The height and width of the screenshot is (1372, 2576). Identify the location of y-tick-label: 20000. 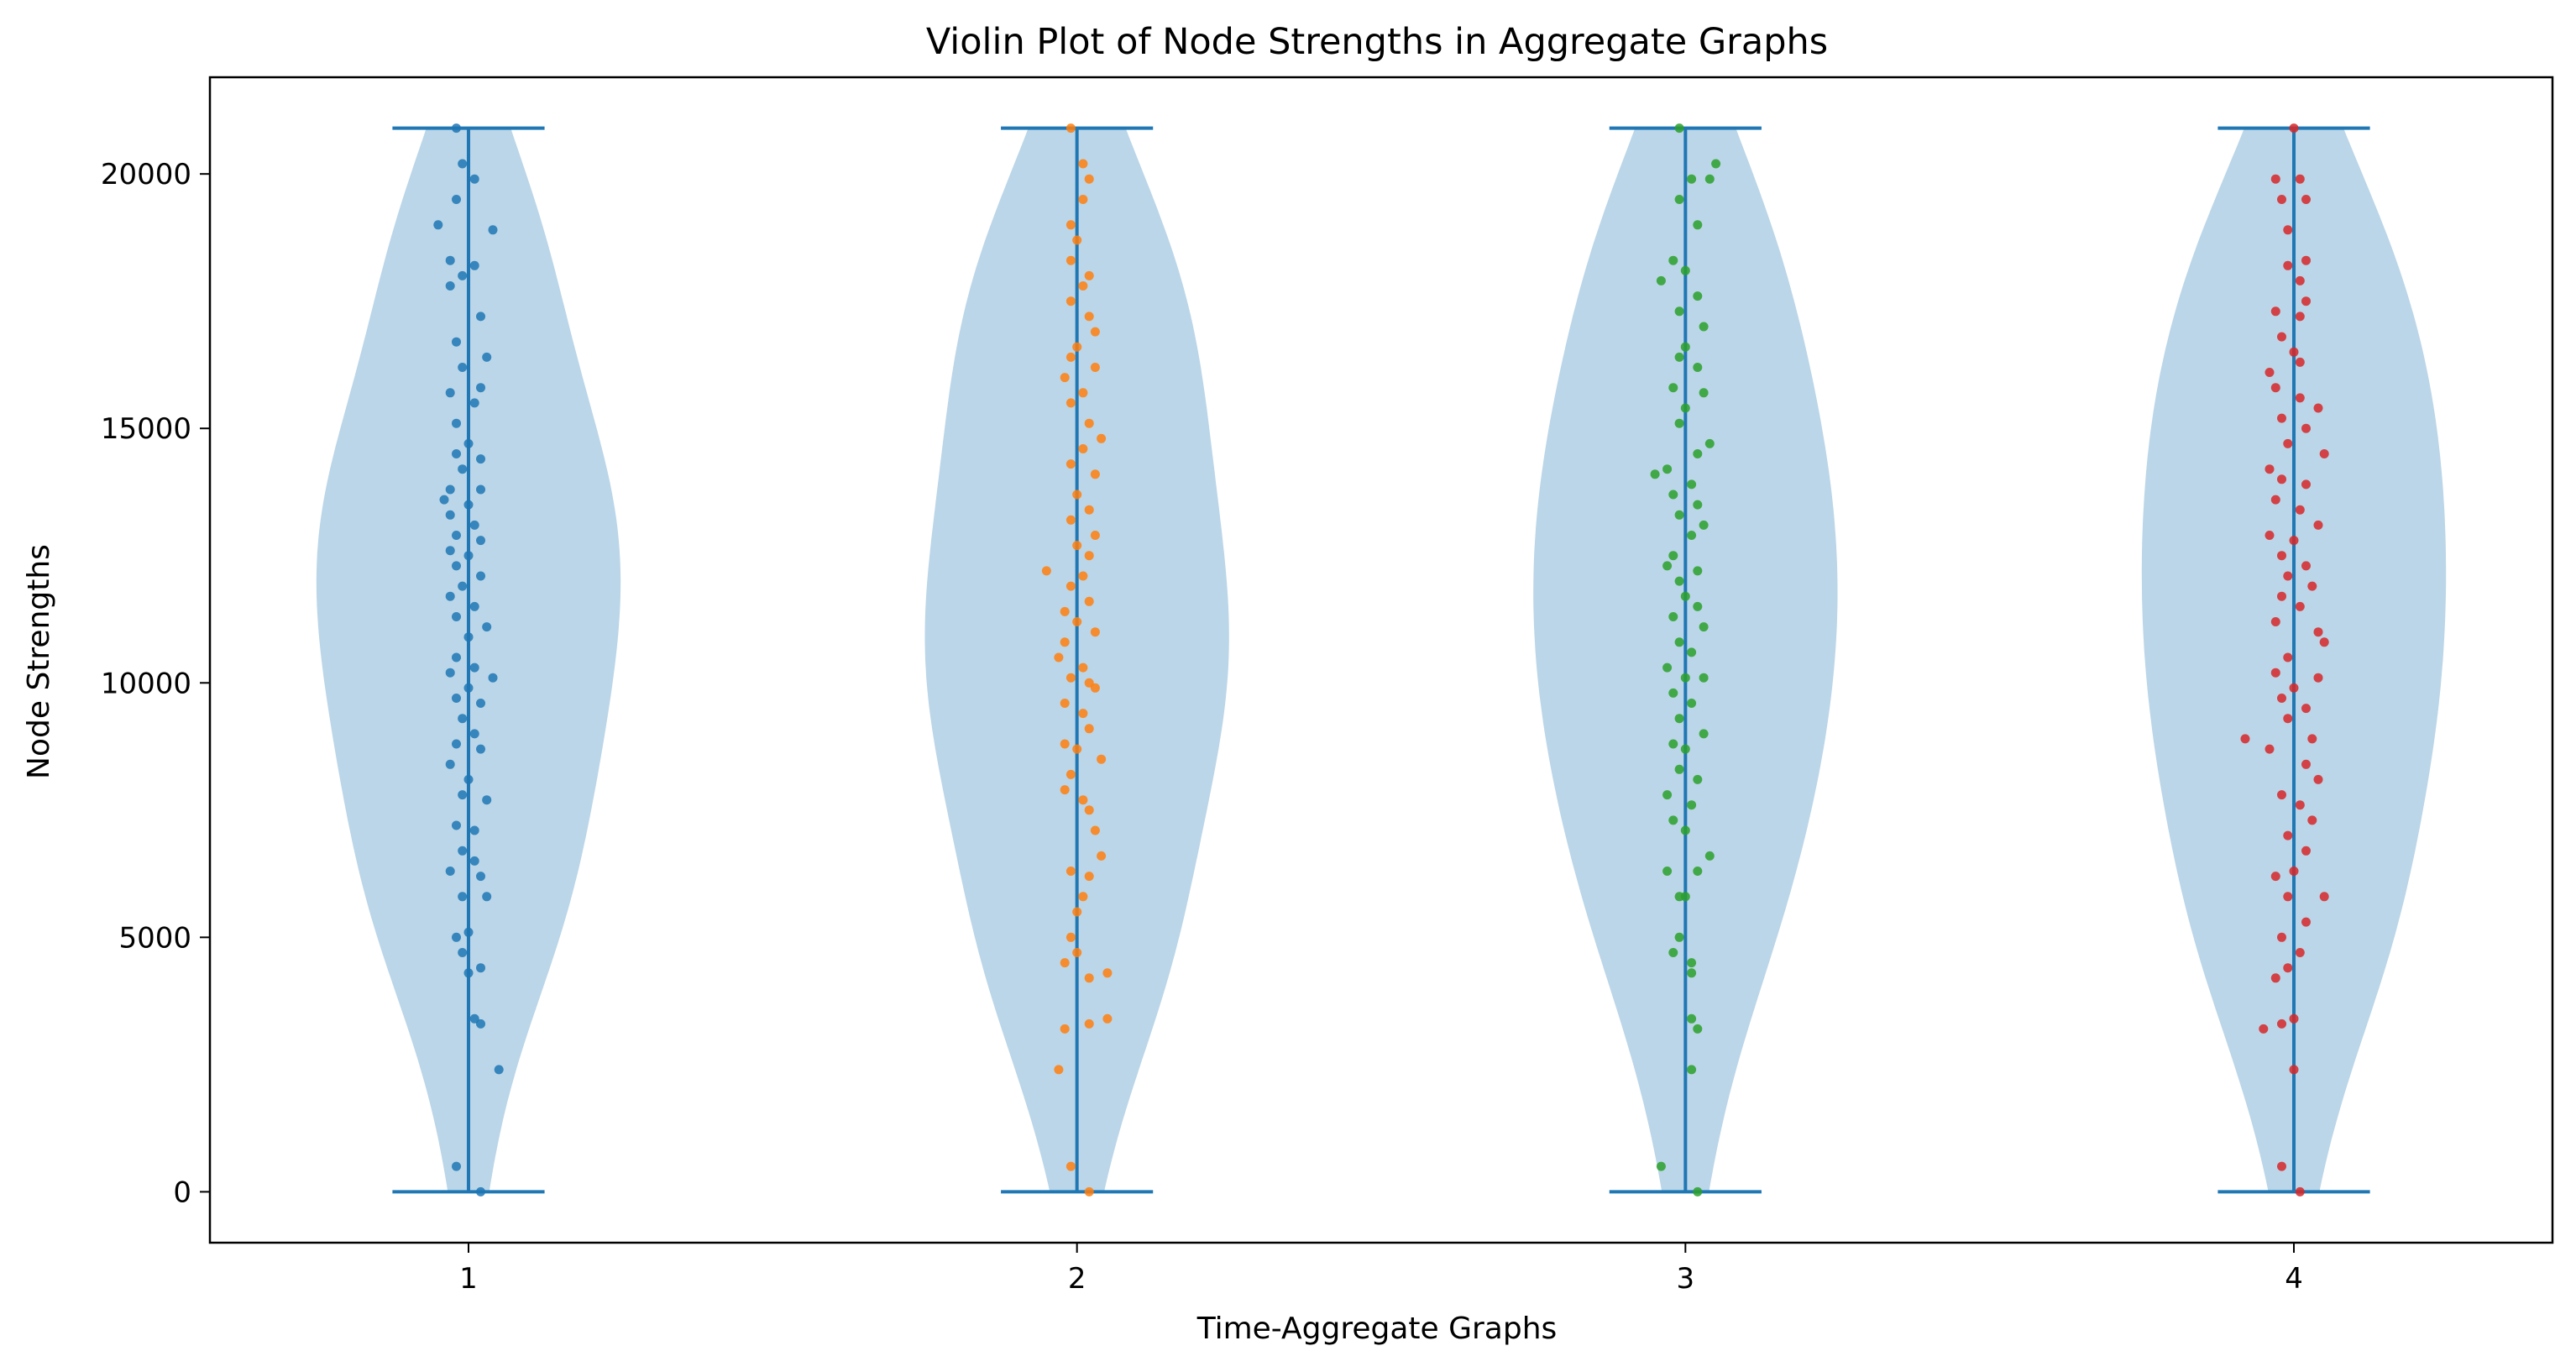
(146, 175).